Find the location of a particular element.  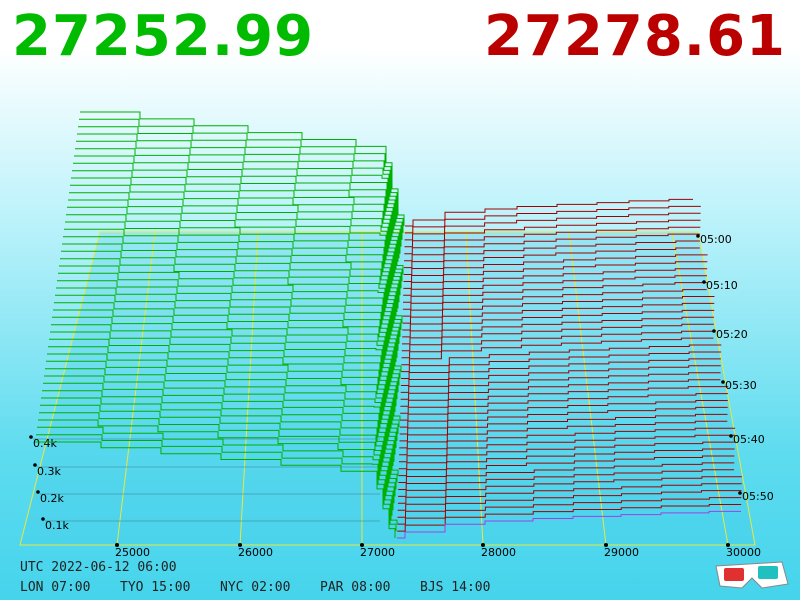

price-label: 27000 is located at coordinates (377, 552).